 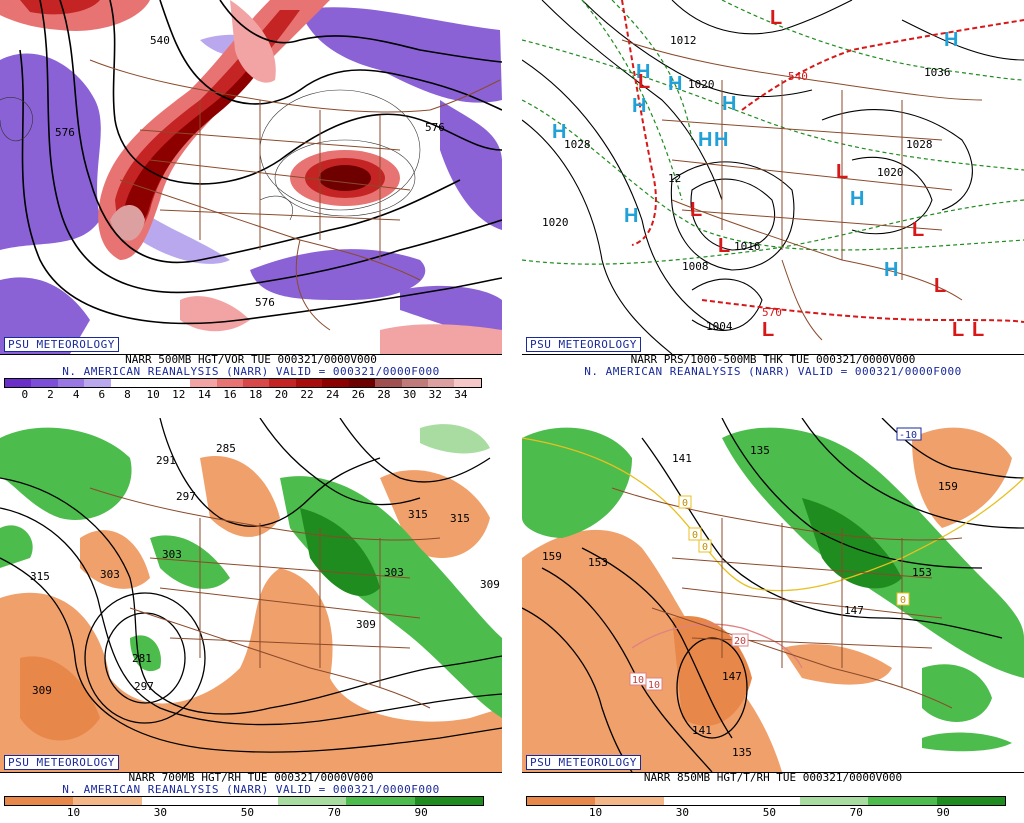 I want to click on rh-colorbar, so click(x=244, y=801).